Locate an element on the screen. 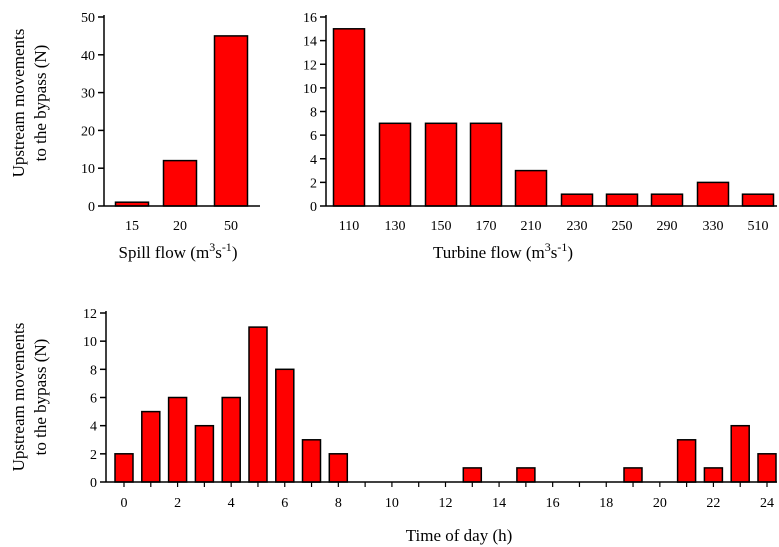 The image size is (779, 547). turbine-y-tick-label: 8 is located at coordinates (313, 113).